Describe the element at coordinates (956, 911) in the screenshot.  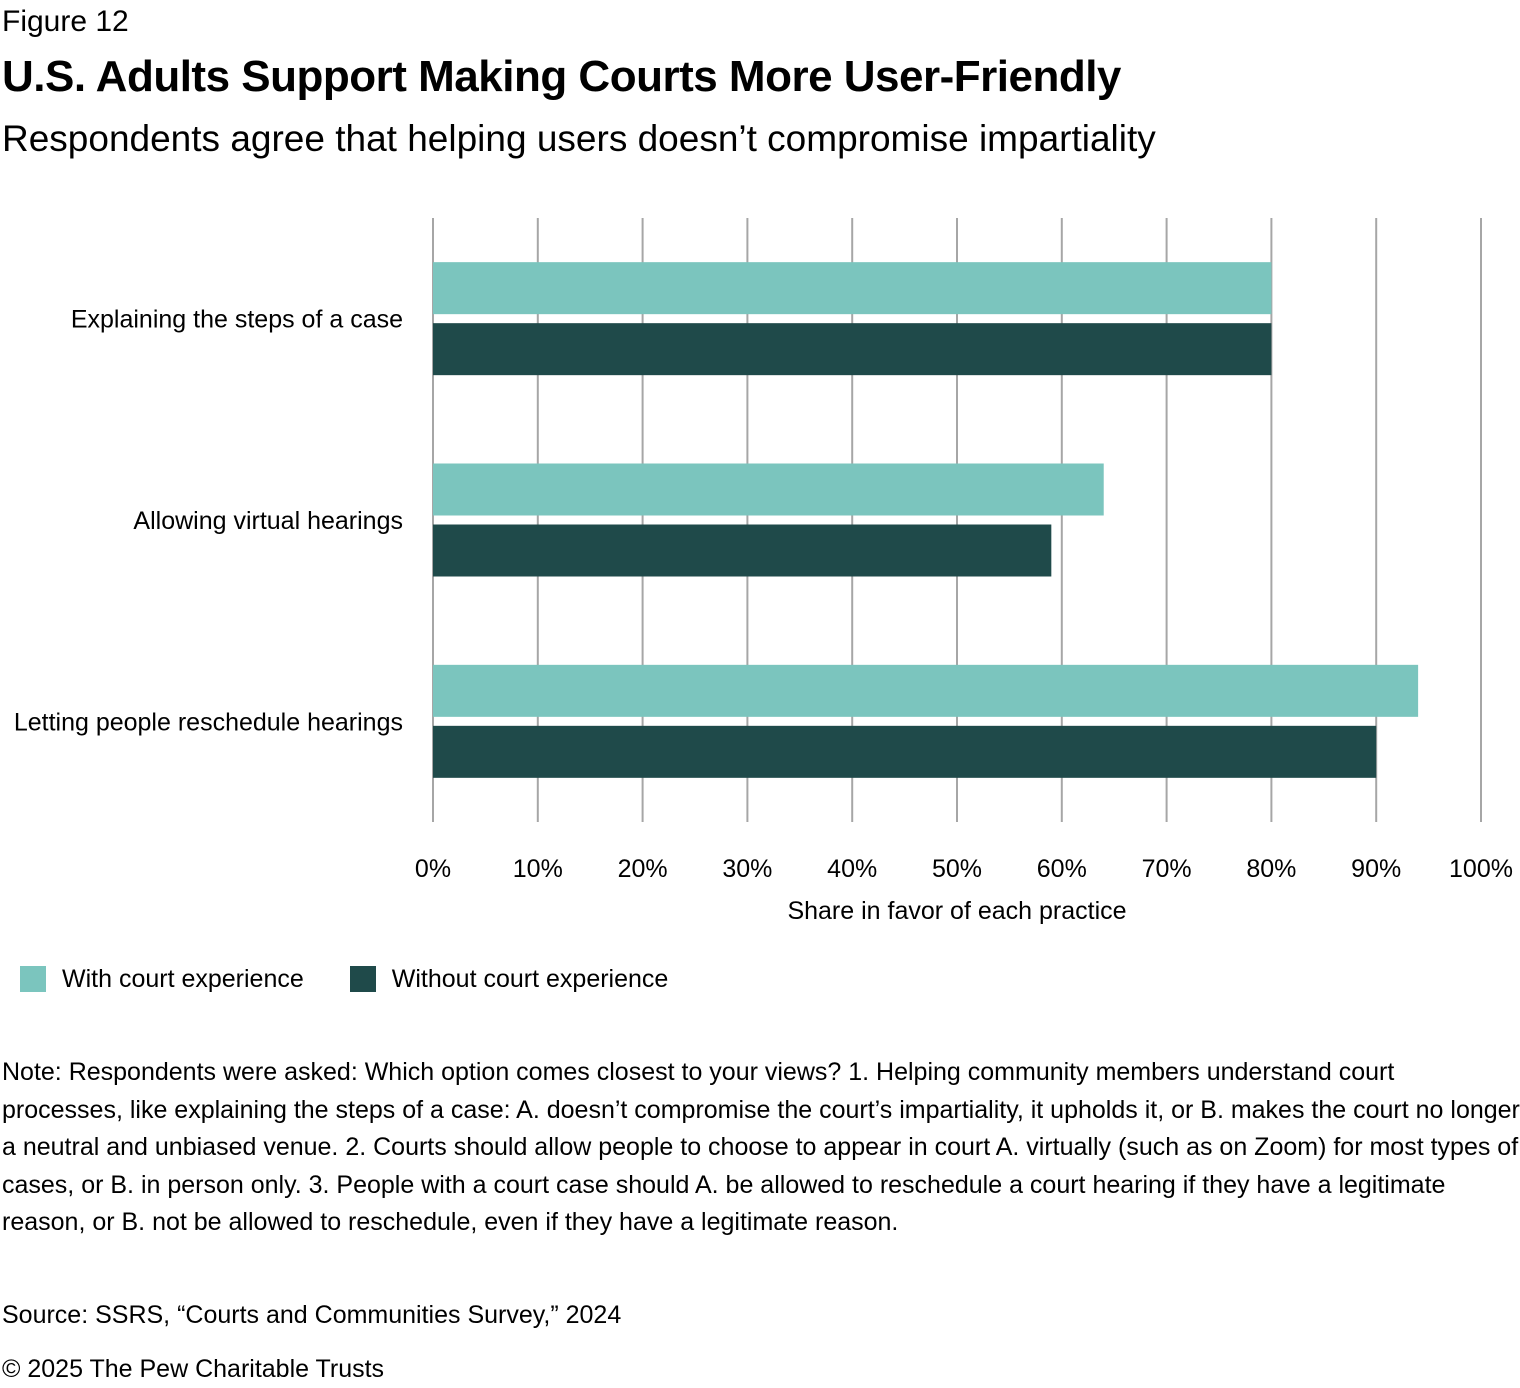
I see `x-axis-label: Share in favor of each practice` at that location.